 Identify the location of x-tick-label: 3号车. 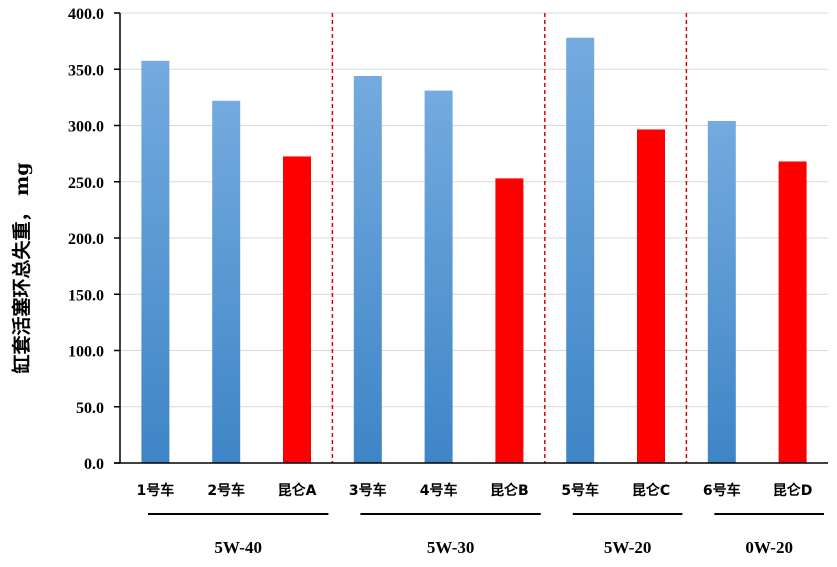
(368, 490).